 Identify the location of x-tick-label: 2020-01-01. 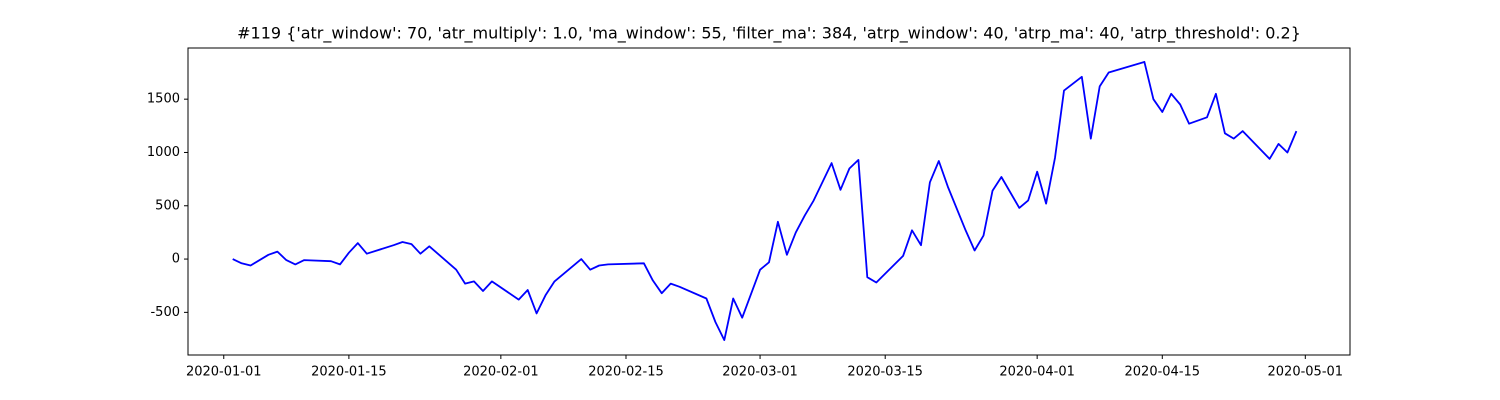
(224, 372).